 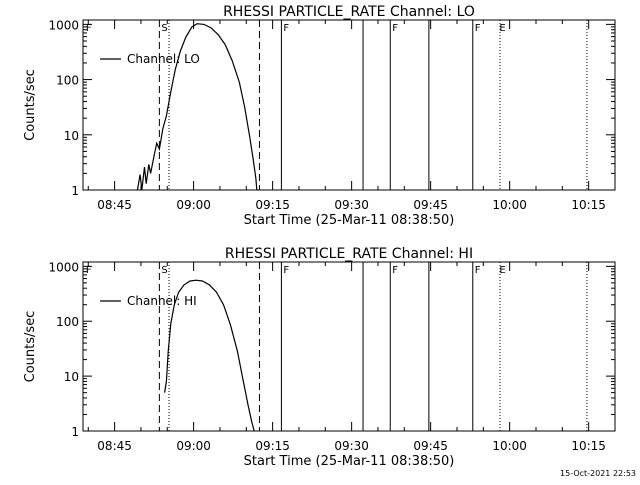 What do you see at coordinates (598, 473) in the screenshot?
I see `footer-timestamp: 15-Oct-2021 22:53` at bounding box center [598, 473].